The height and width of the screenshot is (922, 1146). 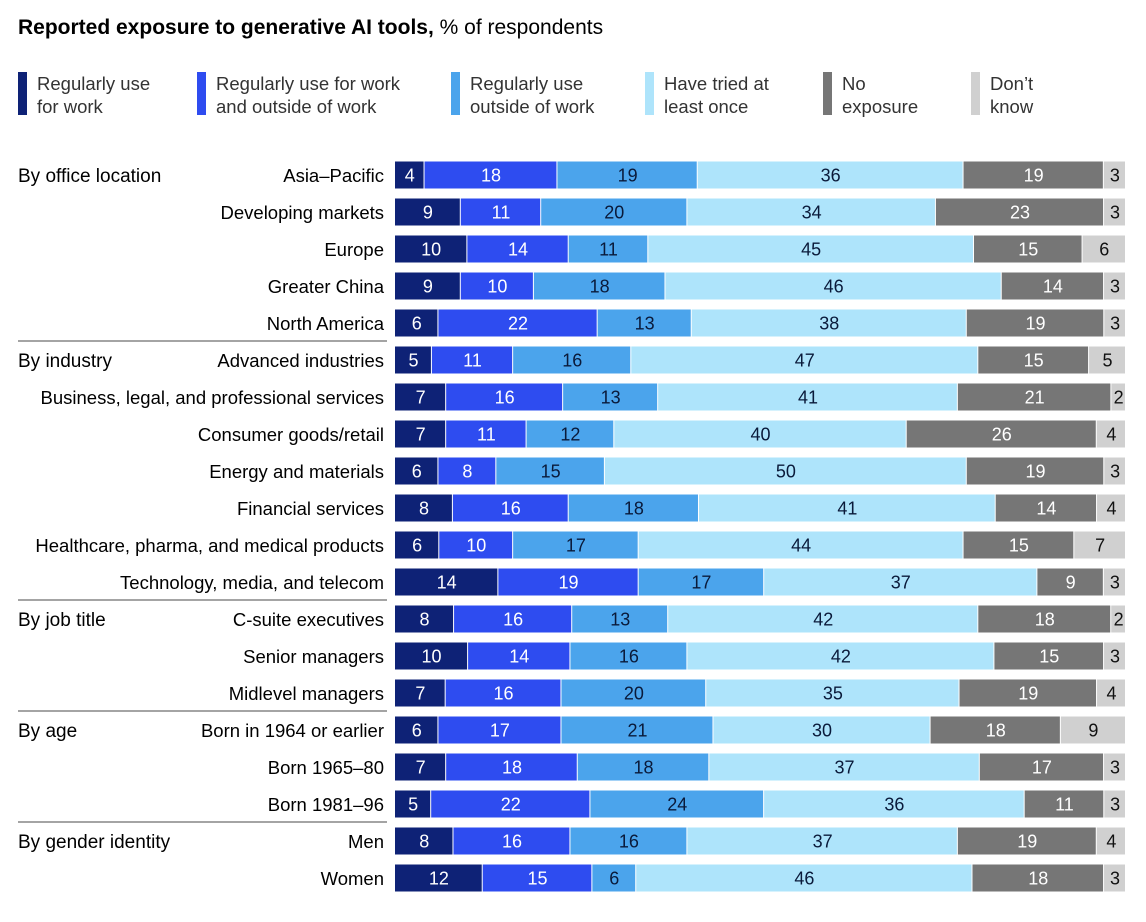 What do you see at coordinates (94, 95) in the screenshot?
I see `legend-label: Regularly use for work` at bounding box center [94, 95].